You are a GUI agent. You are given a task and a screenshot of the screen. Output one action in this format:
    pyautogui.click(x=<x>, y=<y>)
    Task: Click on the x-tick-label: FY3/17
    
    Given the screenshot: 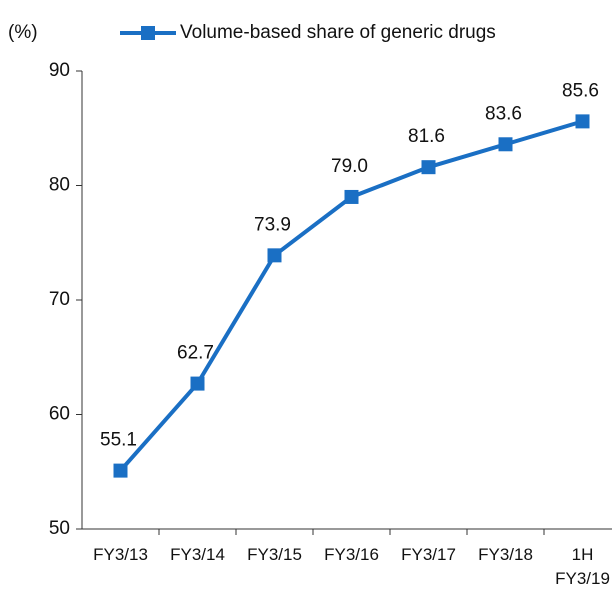 What is the action you would take?
    pyautogui.click(x=428, y=554)
    